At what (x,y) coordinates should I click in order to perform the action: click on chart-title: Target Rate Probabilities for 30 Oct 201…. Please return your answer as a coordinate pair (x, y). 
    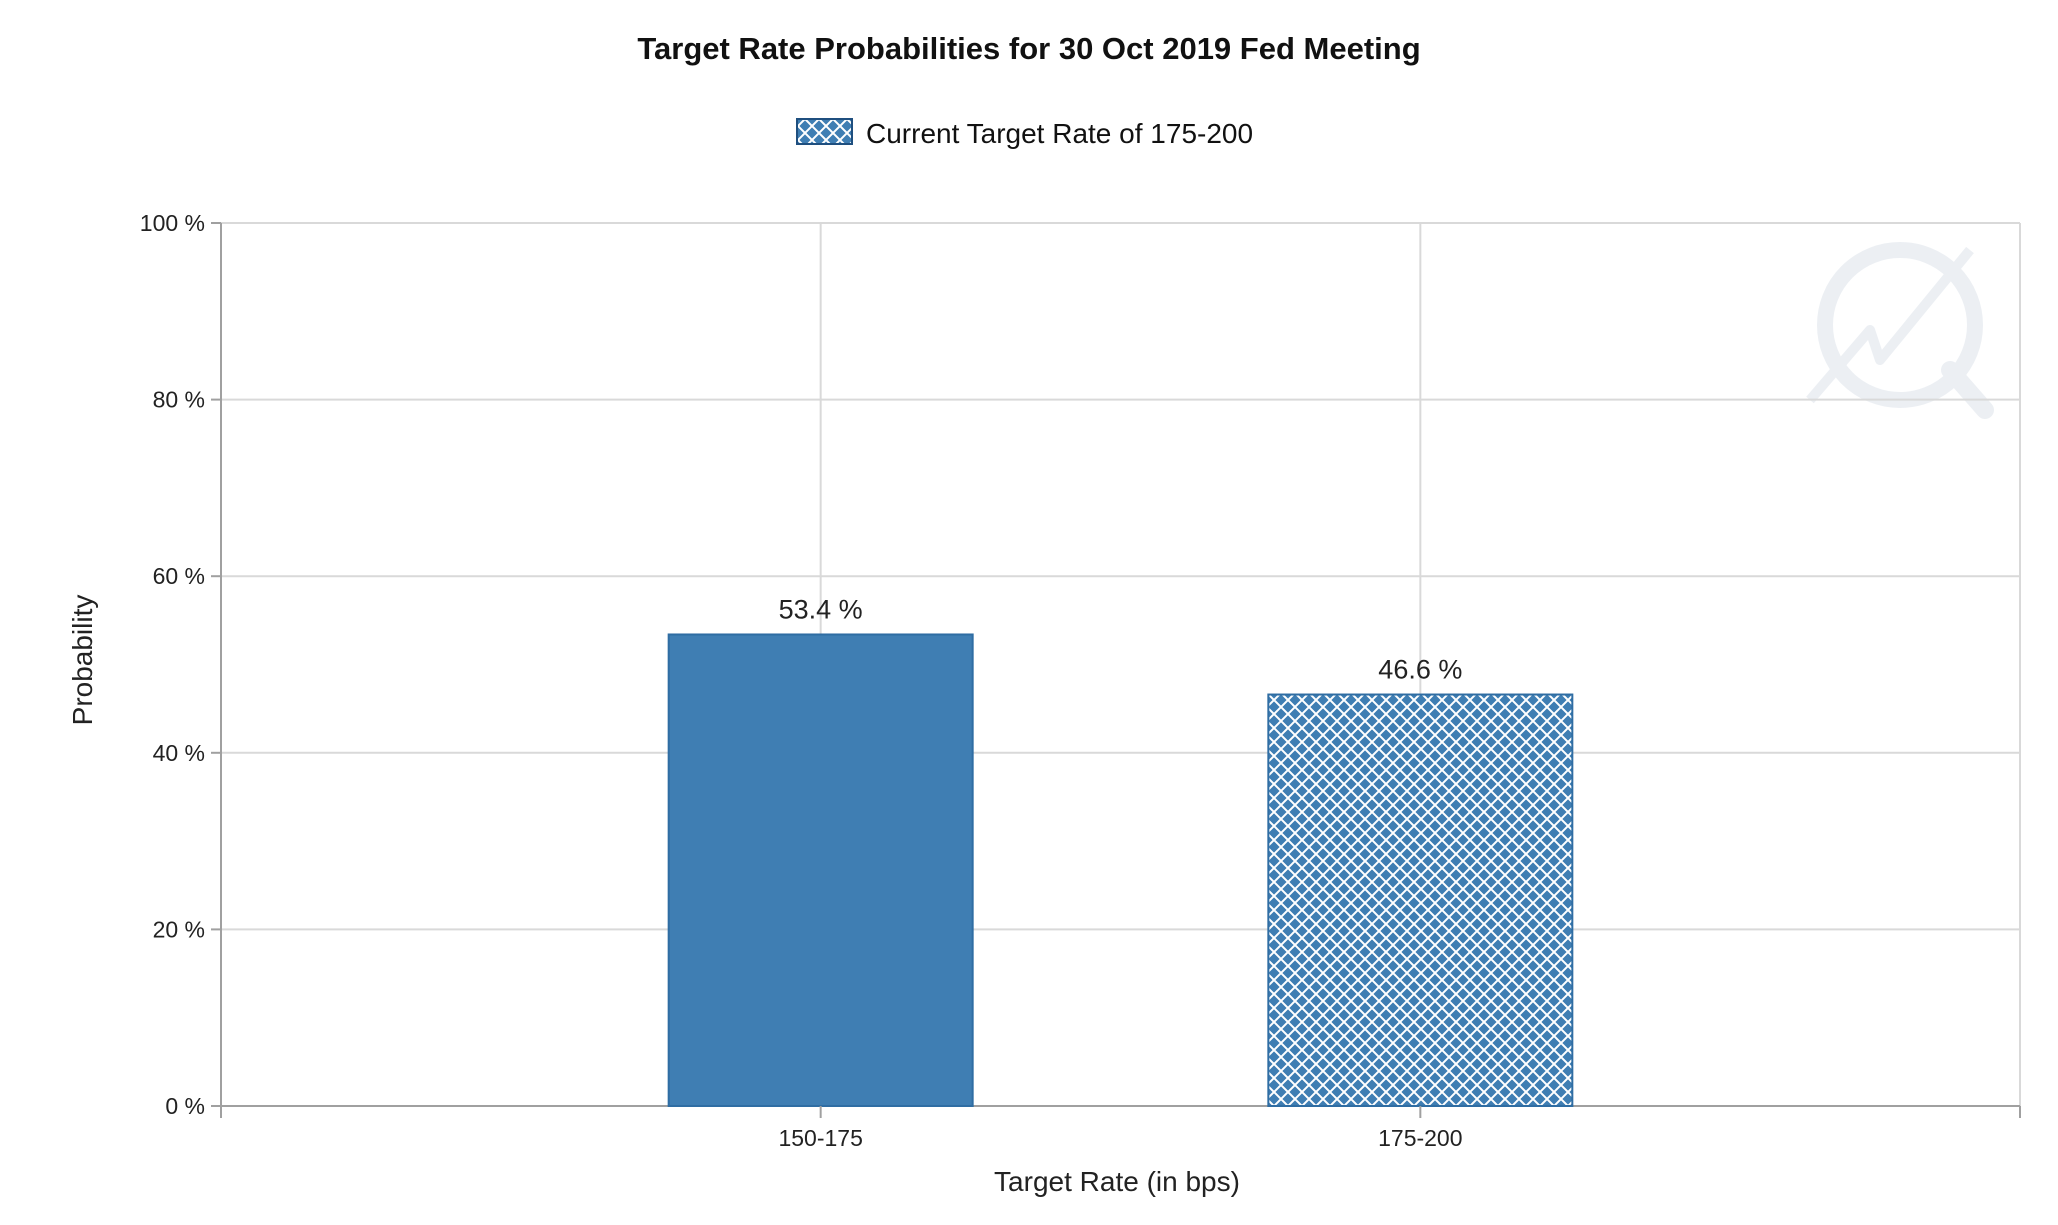
    Looking at the image, I should click on (1028, 48).